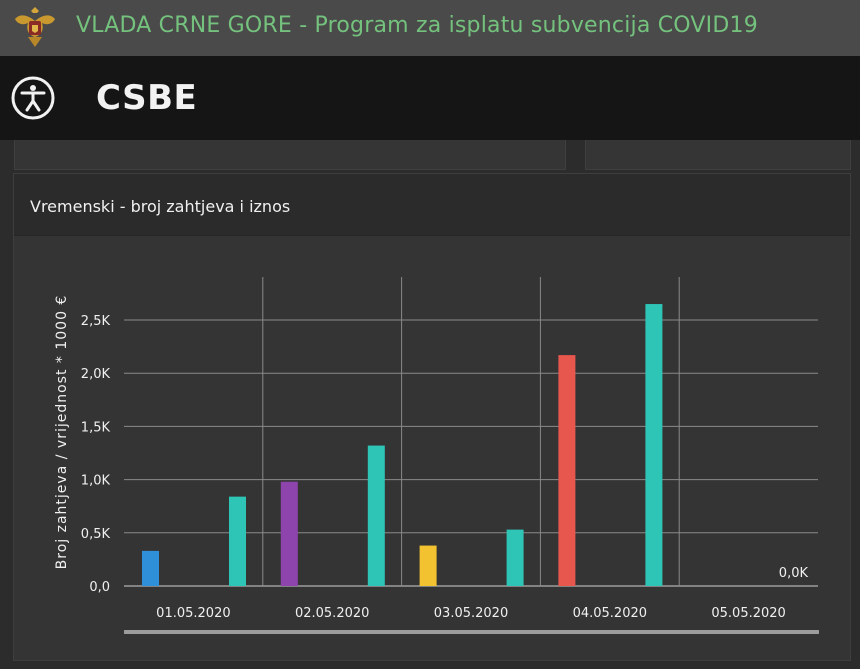  Describe the element at coordinates (748, 613) in the screenshot. I see `x-tick-label: 05.05.2020` at that location.